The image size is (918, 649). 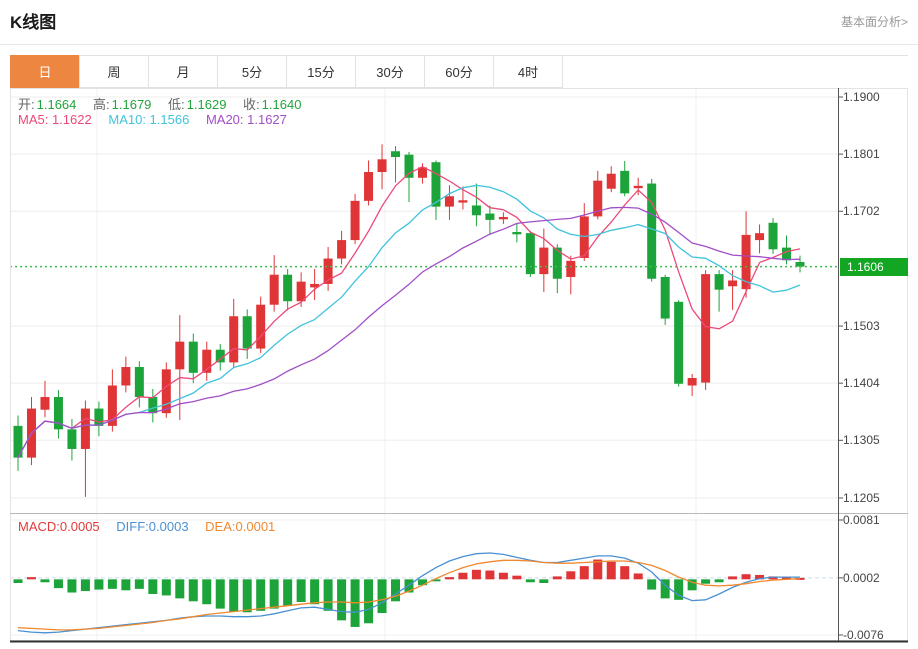 What do you see at coordinates (252, 71) in the screenshot?
I see `tab-5min: 5分` at bounding box center [252, 71].